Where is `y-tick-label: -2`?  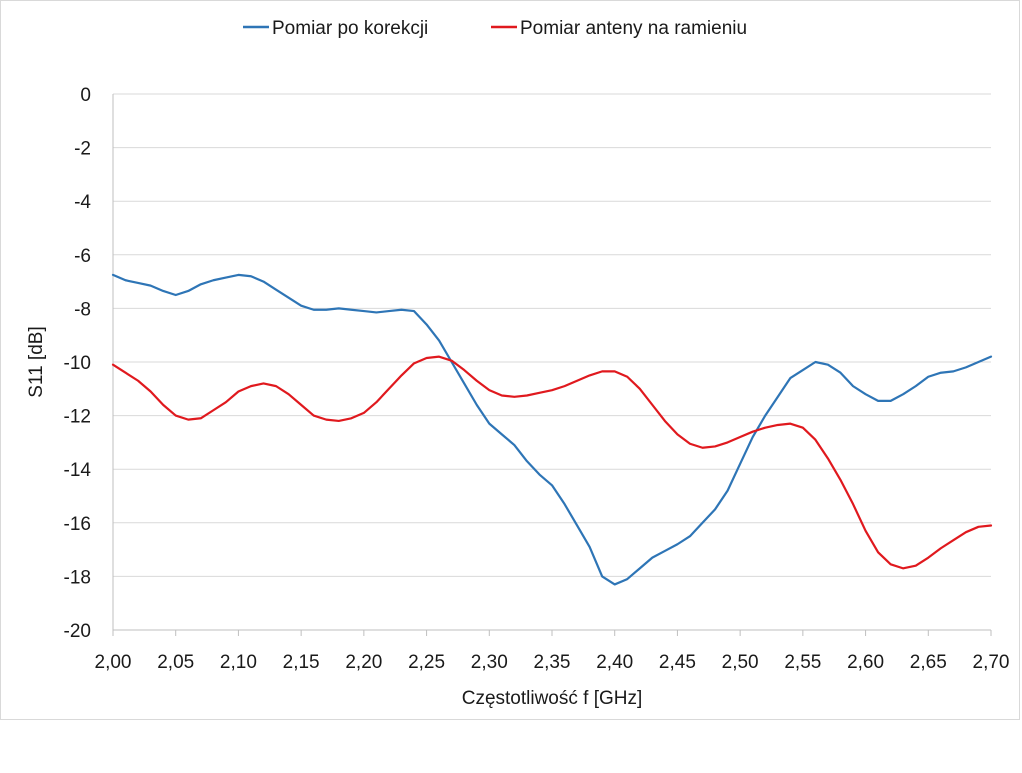
y-tick-label: -2 is located at coordinates (82, 149).